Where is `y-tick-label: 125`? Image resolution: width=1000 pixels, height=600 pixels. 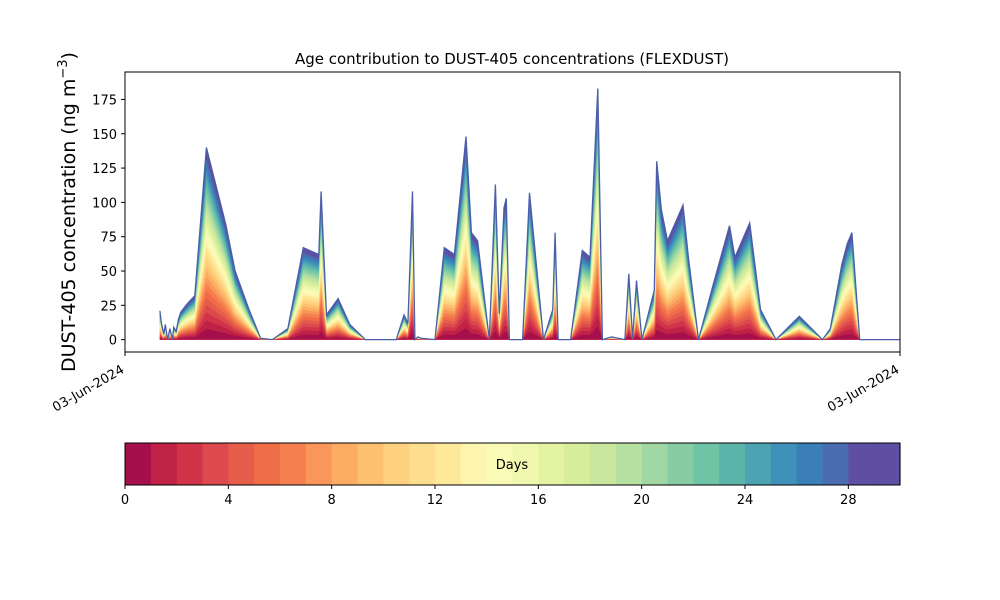
y-tick-label: 125 is located at coordinates (104, 169).